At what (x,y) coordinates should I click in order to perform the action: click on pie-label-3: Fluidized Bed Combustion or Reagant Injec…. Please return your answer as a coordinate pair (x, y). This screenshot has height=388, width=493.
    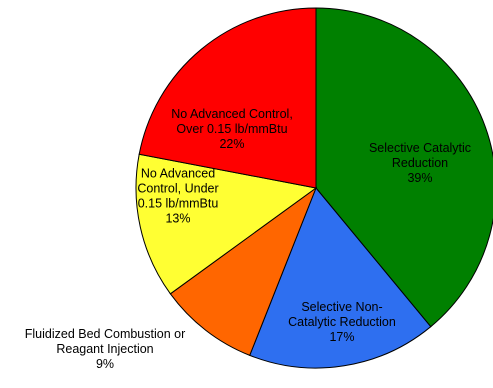
    Looking at the image, I should click on (105, 349).